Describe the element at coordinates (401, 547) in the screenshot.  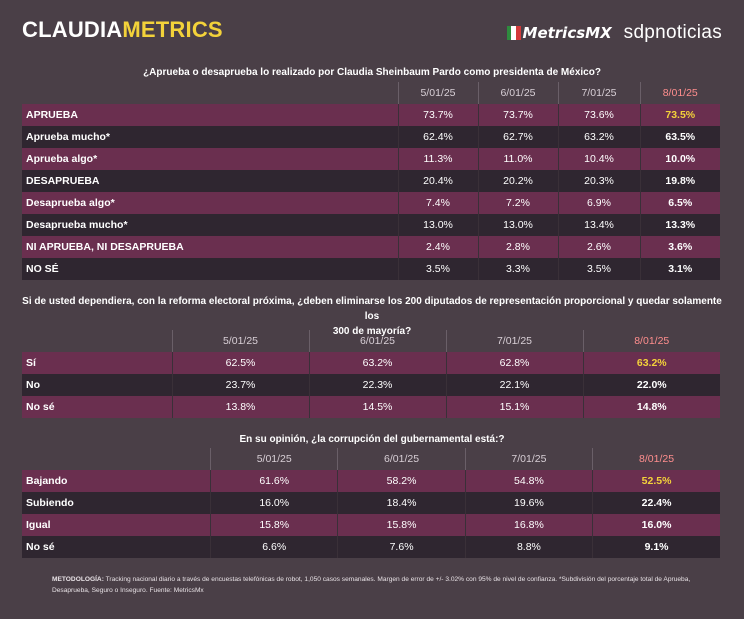
I see `cell-value: 7.6%` at that location.